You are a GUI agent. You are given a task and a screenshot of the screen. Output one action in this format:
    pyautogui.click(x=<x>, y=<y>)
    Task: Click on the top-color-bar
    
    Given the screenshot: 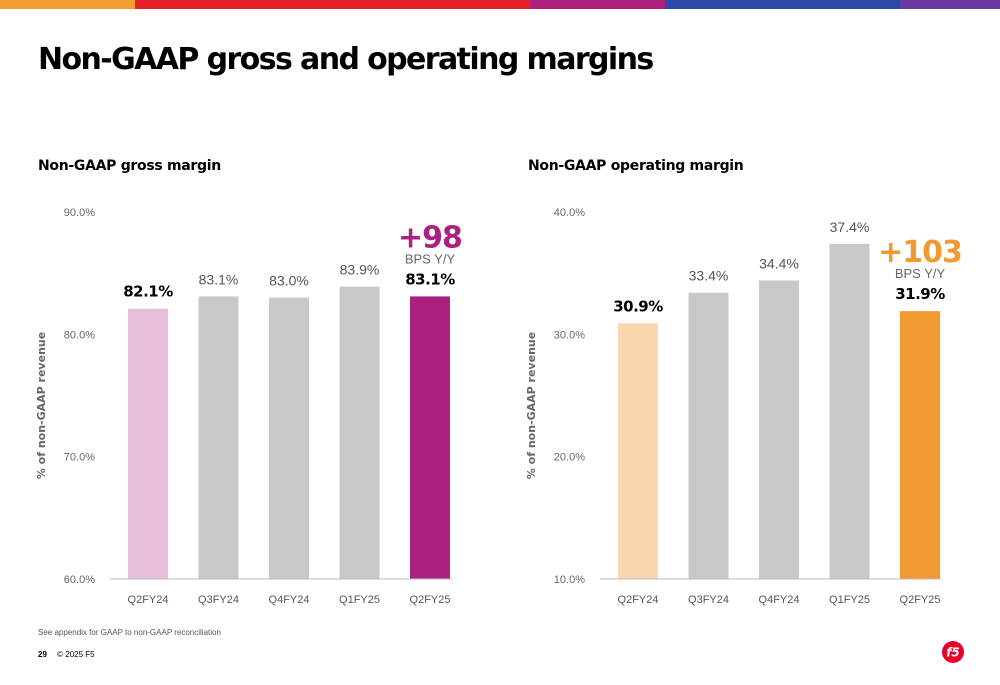 What is the action you would take?
    pyautogui.click(x=500, y=4)
    